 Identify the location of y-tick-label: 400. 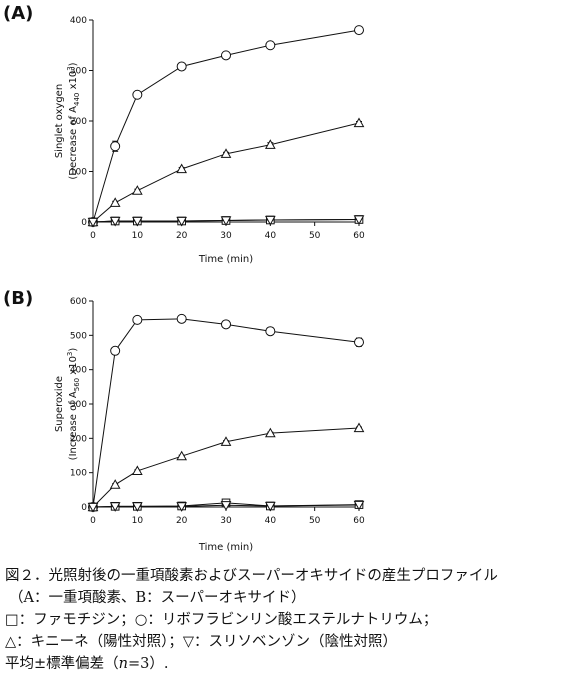
(78, 21).